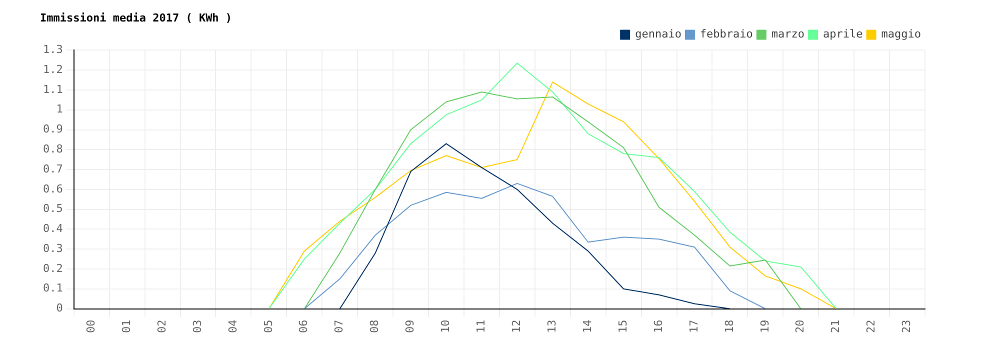  Describe the element at coordinates (303, 327) in the screenshot. I see `x-tick-label: 06` at that location.